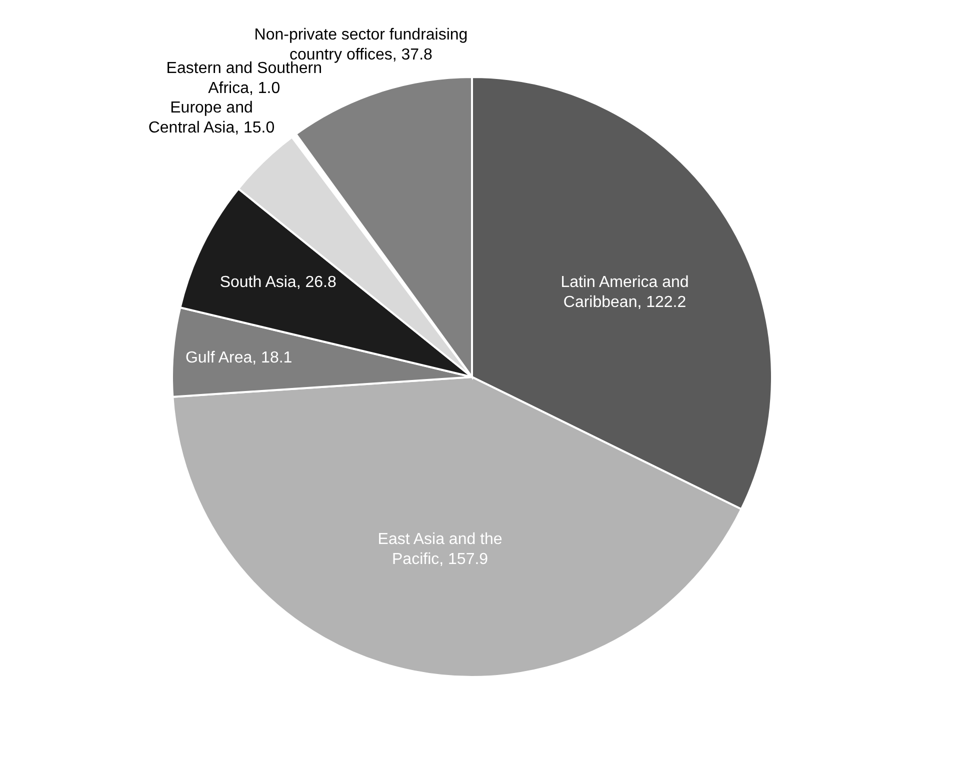 This screenshot has height=768, width=966. I want to click on slice-label: Gulf Area, 18.1, so click(238, 357).